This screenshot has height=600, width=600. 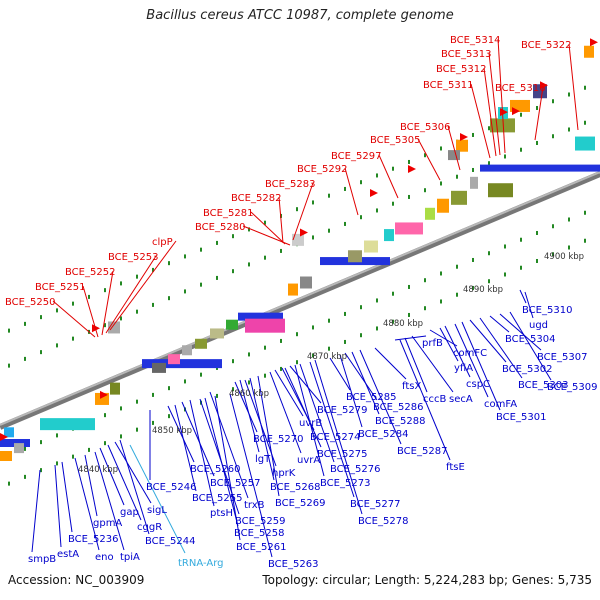 I want to click on reverse-gene-label: BCE_5274, so click(x=335, y=437).